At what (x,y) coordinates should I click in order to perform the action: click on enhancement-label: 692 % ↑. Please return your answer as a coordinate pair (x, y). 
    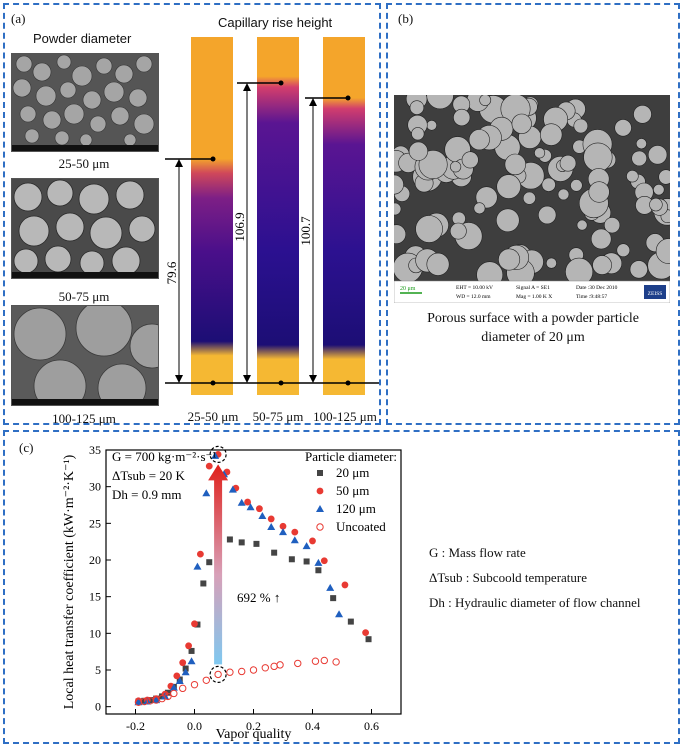
    Looking at the image, I should click on (258, 597).